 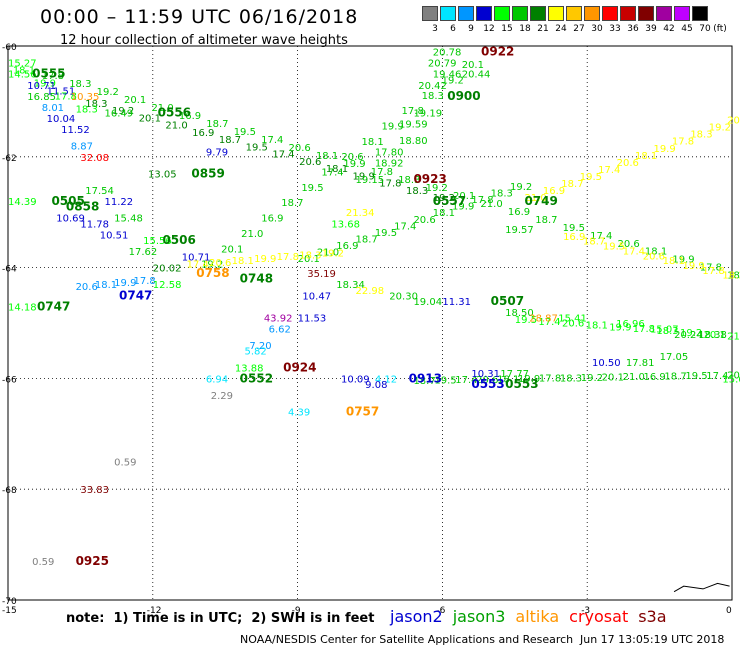 What do you see at coordinates (355, 379) in the screenshot?
I see `wave-height-value: 10.09` at bounding box center [355, 379].